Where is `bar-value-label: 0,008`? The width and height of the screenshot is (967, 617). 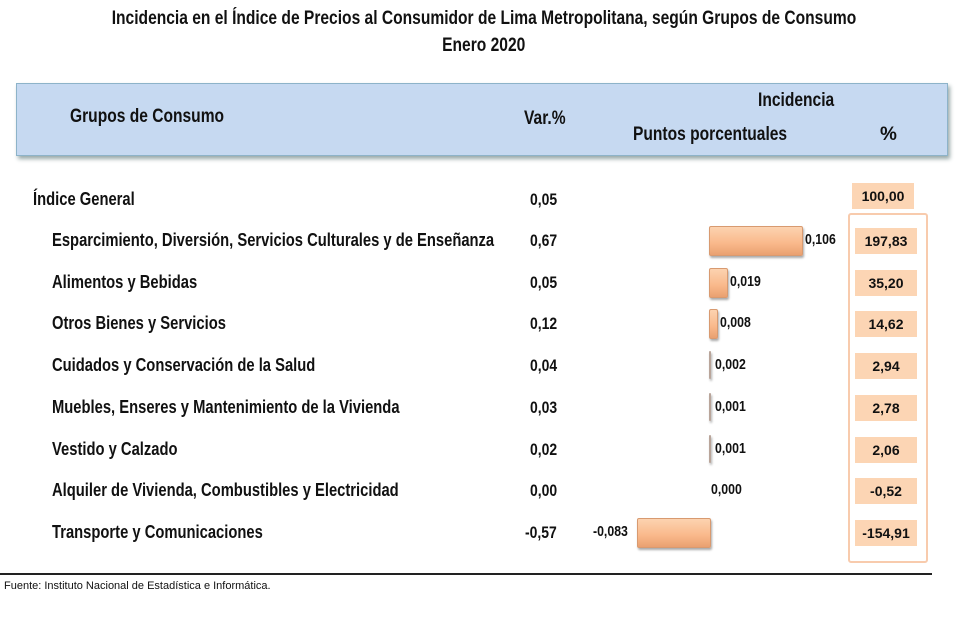 bar-value-label: 0,008 is located at coordinates (735, 323).